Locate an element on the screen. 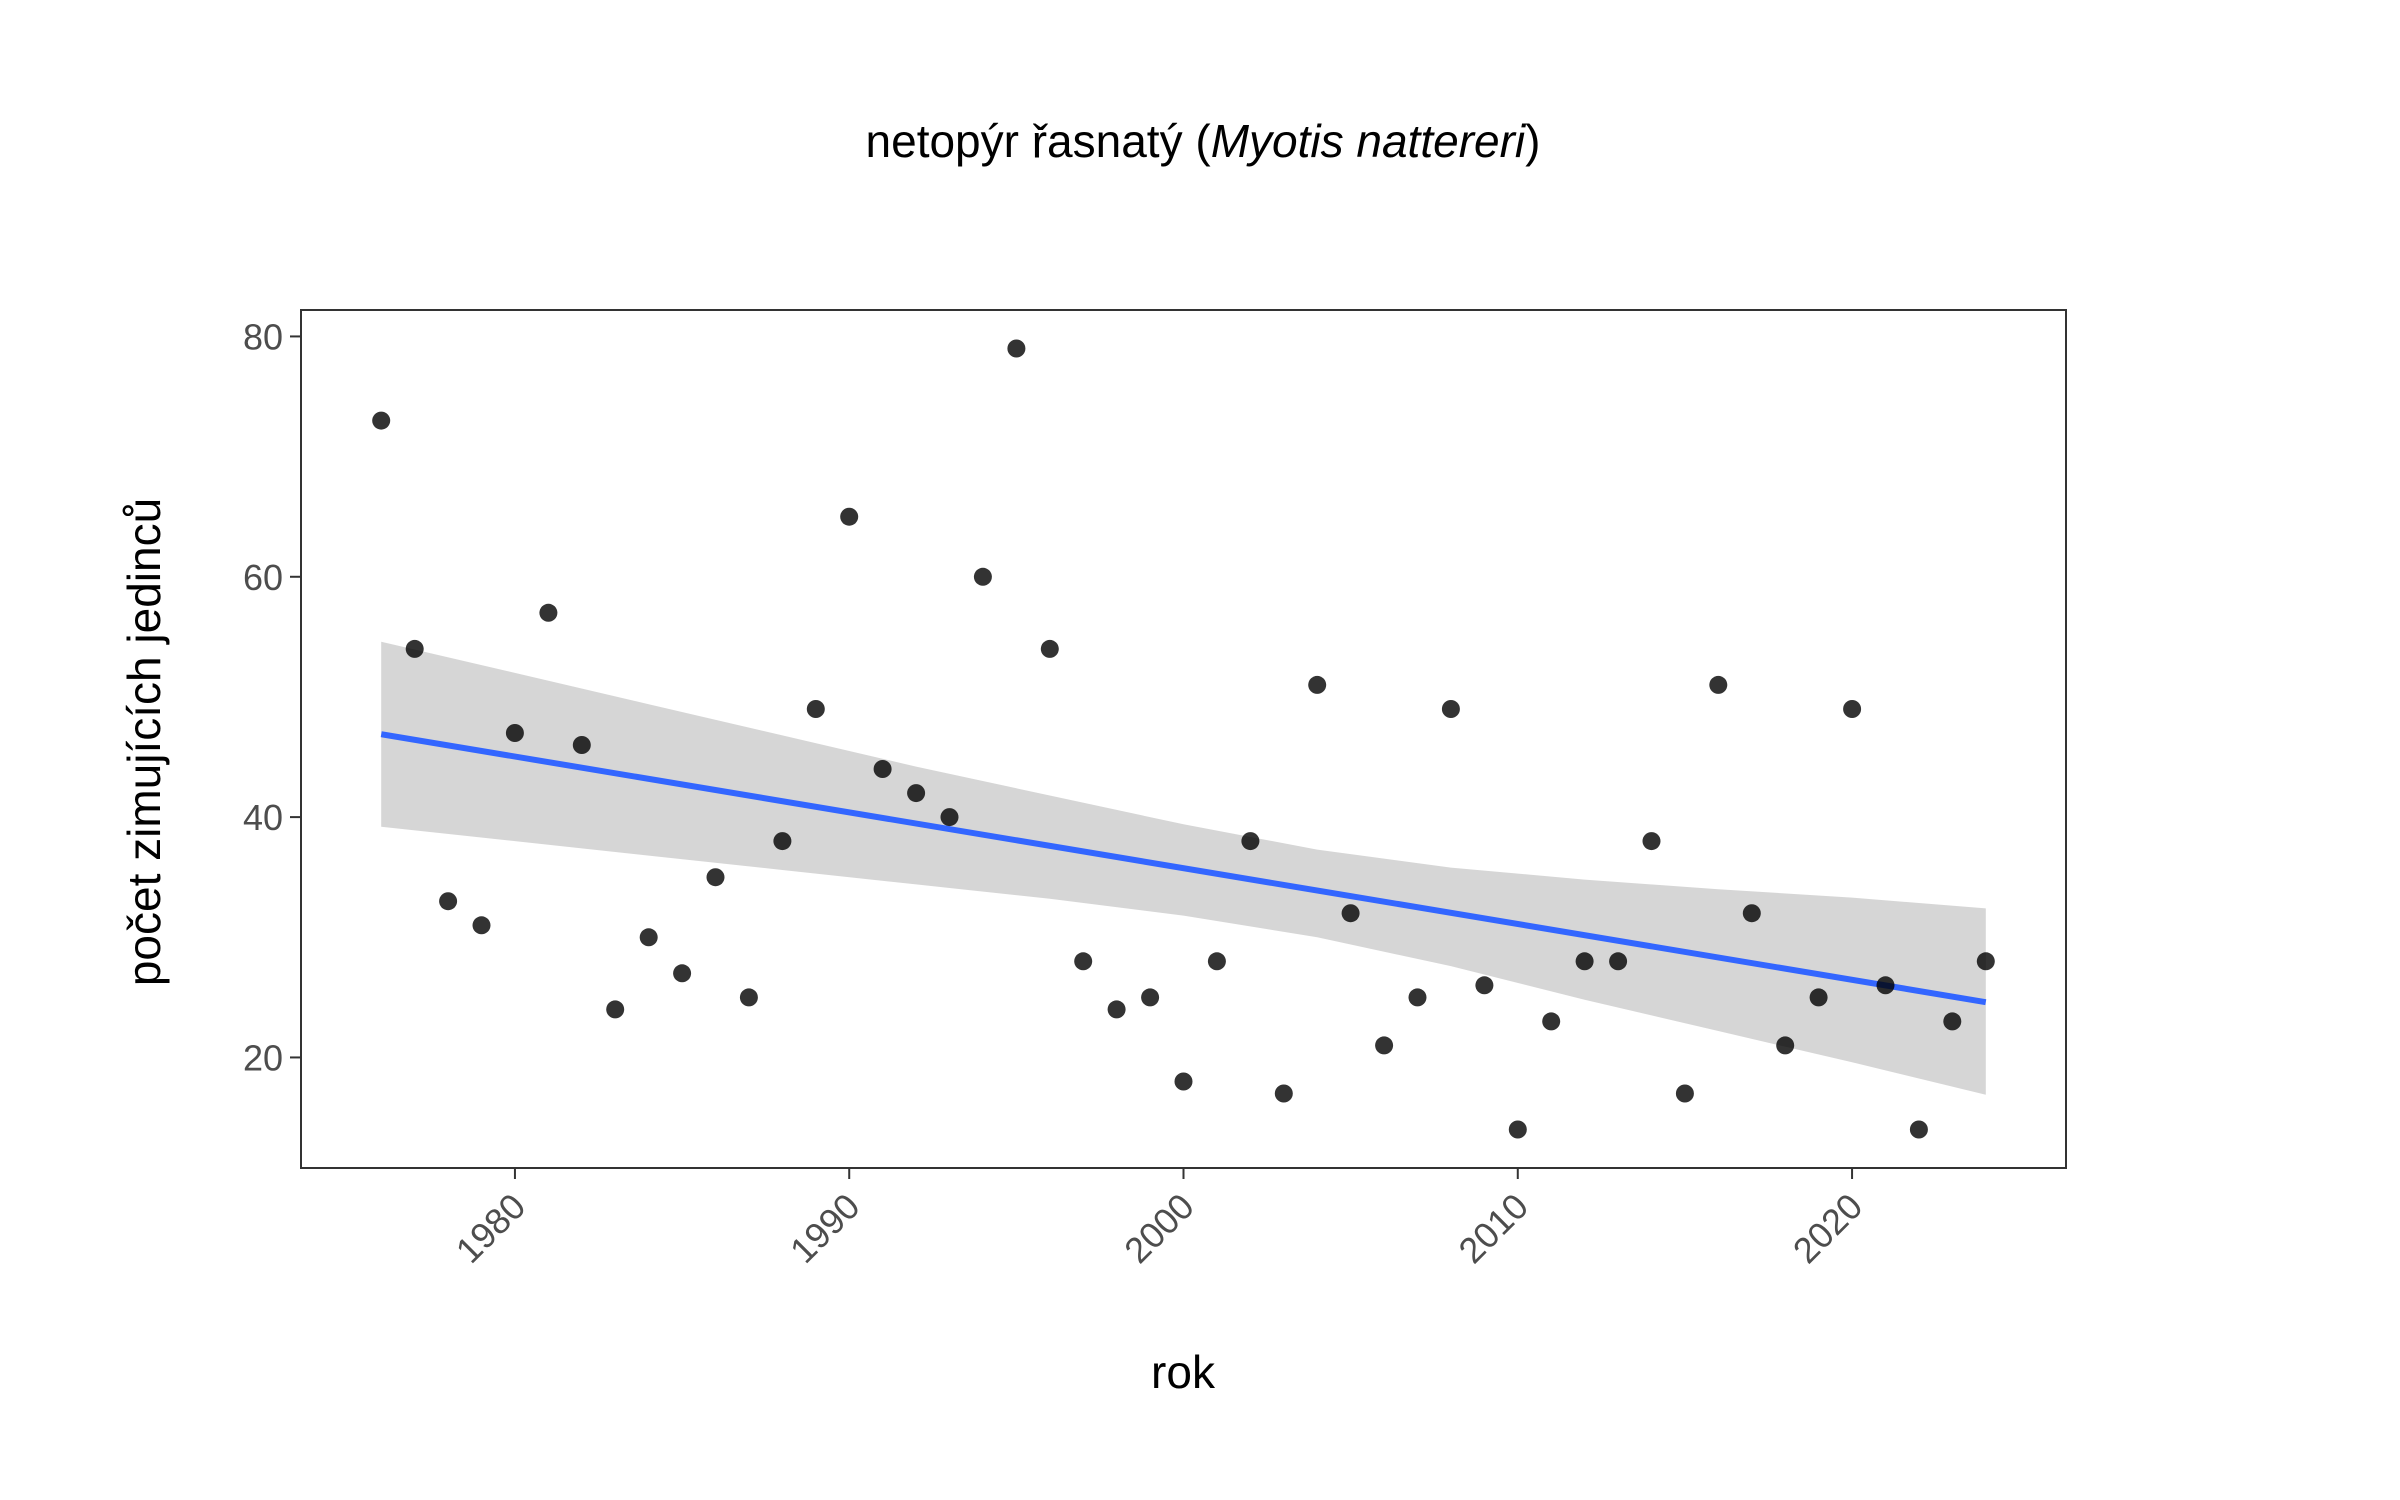 The width and height of the screenshot is (2400, 1500). chart-title: netopýr řasnatý (Myotis nattereri) is located at coordinates (1203, 141).